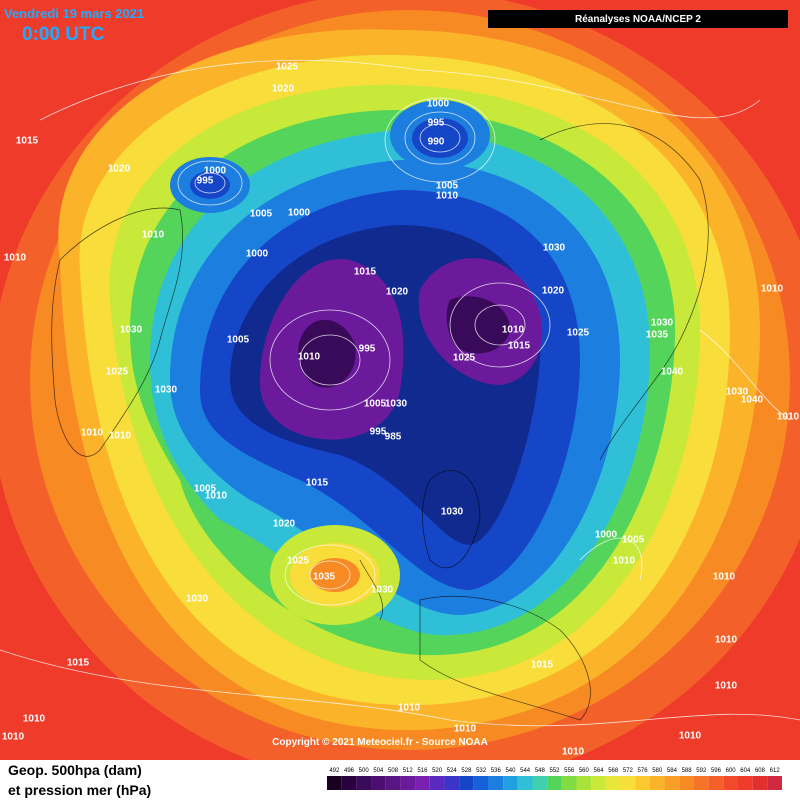  I want to click on scale-label: 500, so click(364, 771).